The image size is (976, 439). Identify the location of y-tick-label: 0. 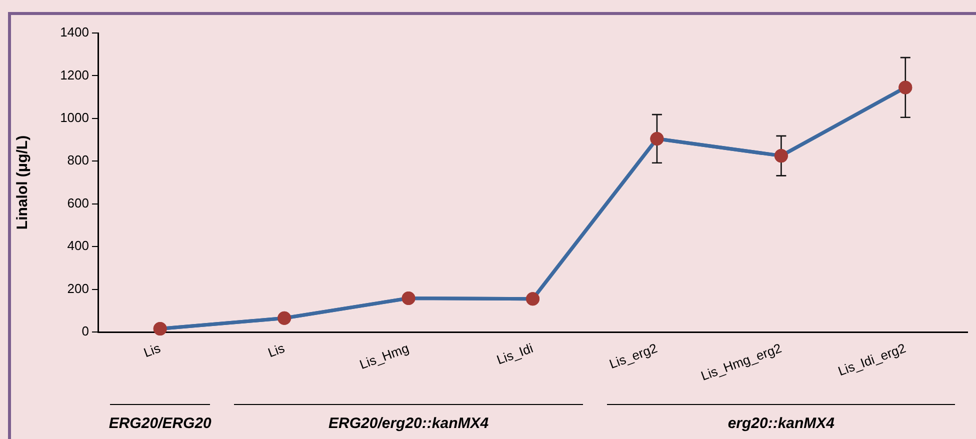
(85, 331).